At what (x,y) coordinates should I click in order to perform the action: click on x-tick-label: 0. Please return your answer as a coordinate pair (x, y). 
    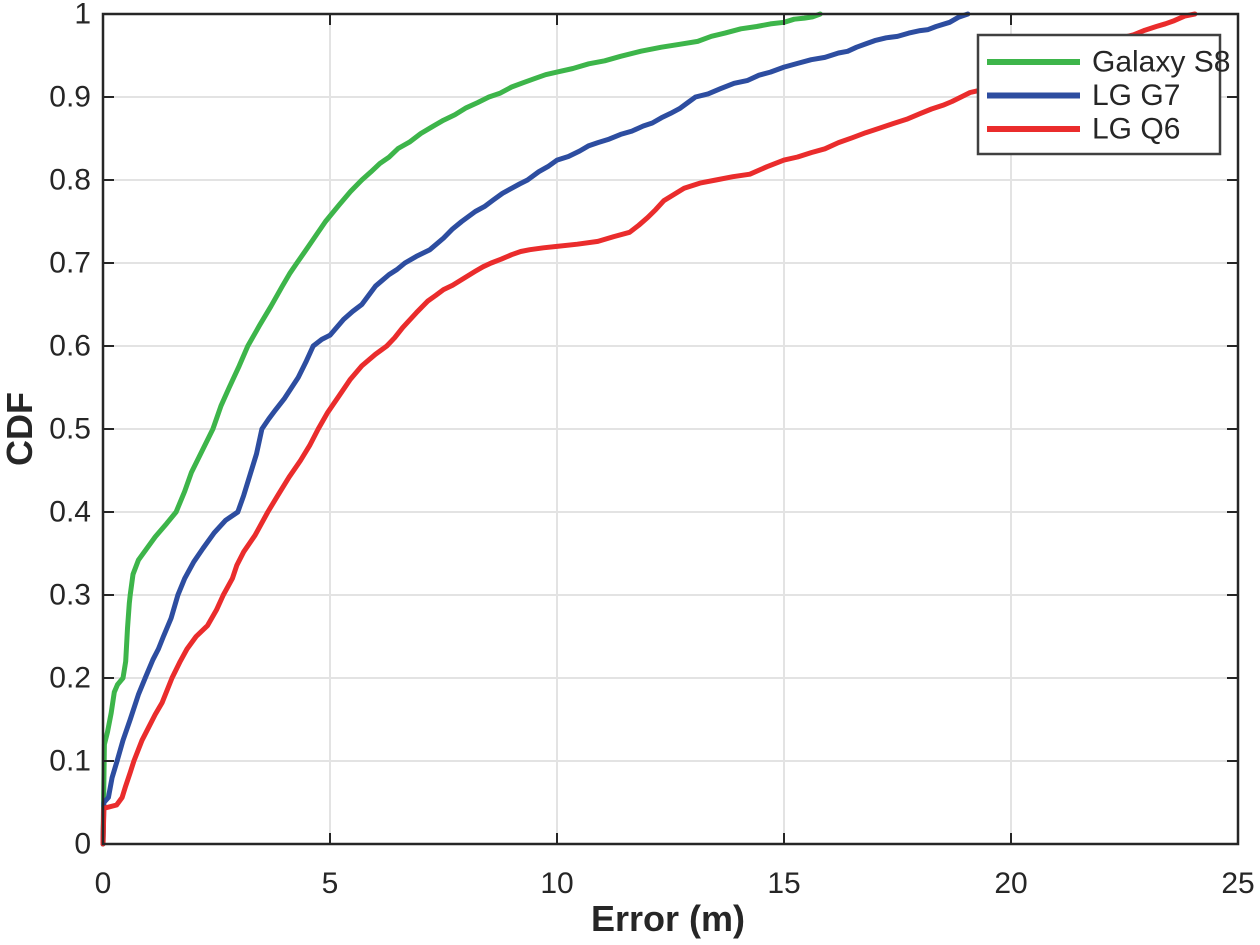
    Looking at the image, I should click on (103, 883).